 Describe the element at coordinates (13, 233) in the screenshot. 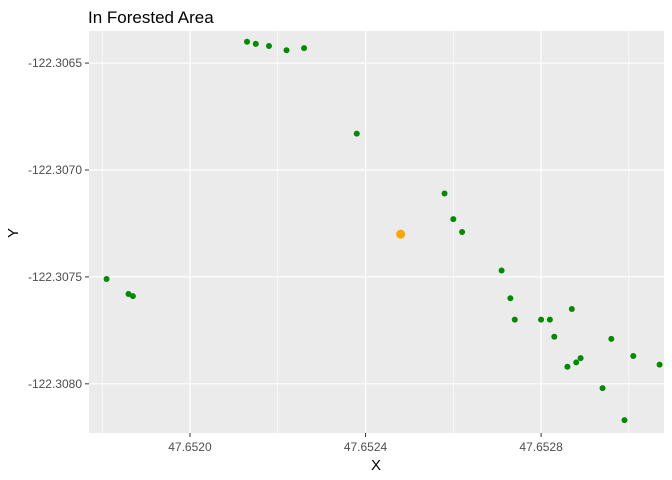

I see `y-axis-title: Y` at that location.